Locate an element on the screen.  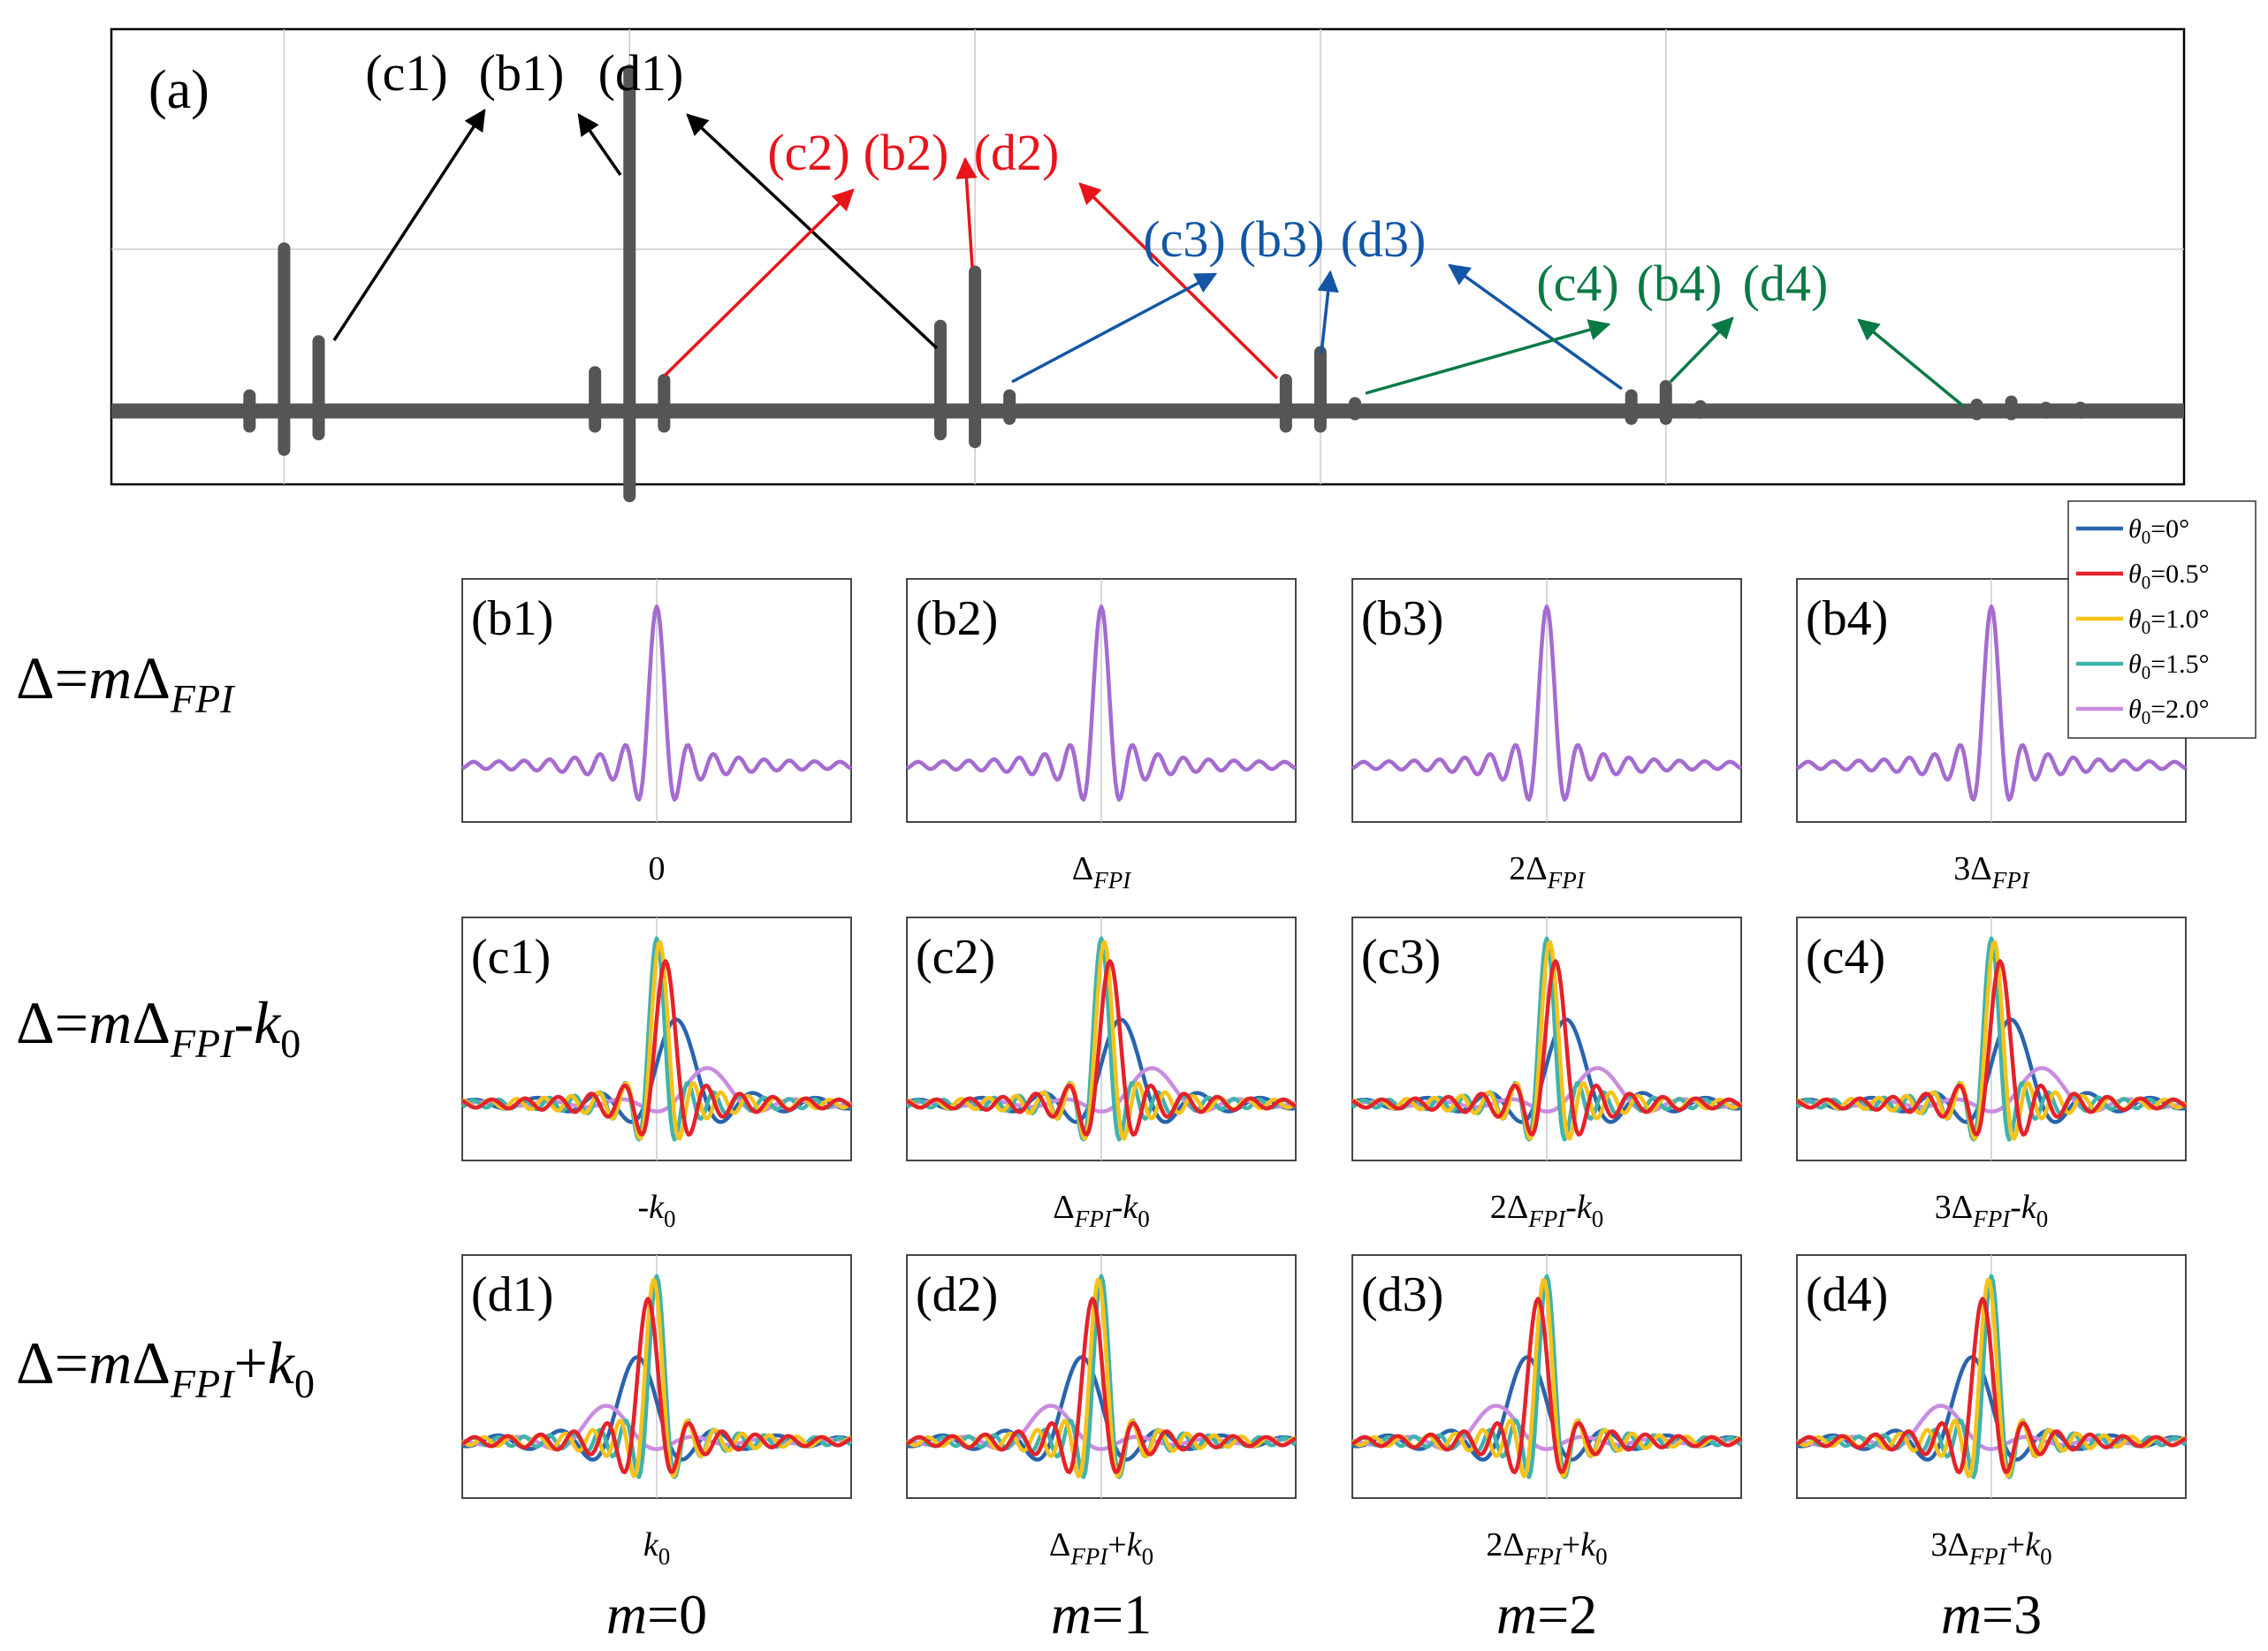
subplot-d1: (d1) k0 is located at coordinates (657, 1412).